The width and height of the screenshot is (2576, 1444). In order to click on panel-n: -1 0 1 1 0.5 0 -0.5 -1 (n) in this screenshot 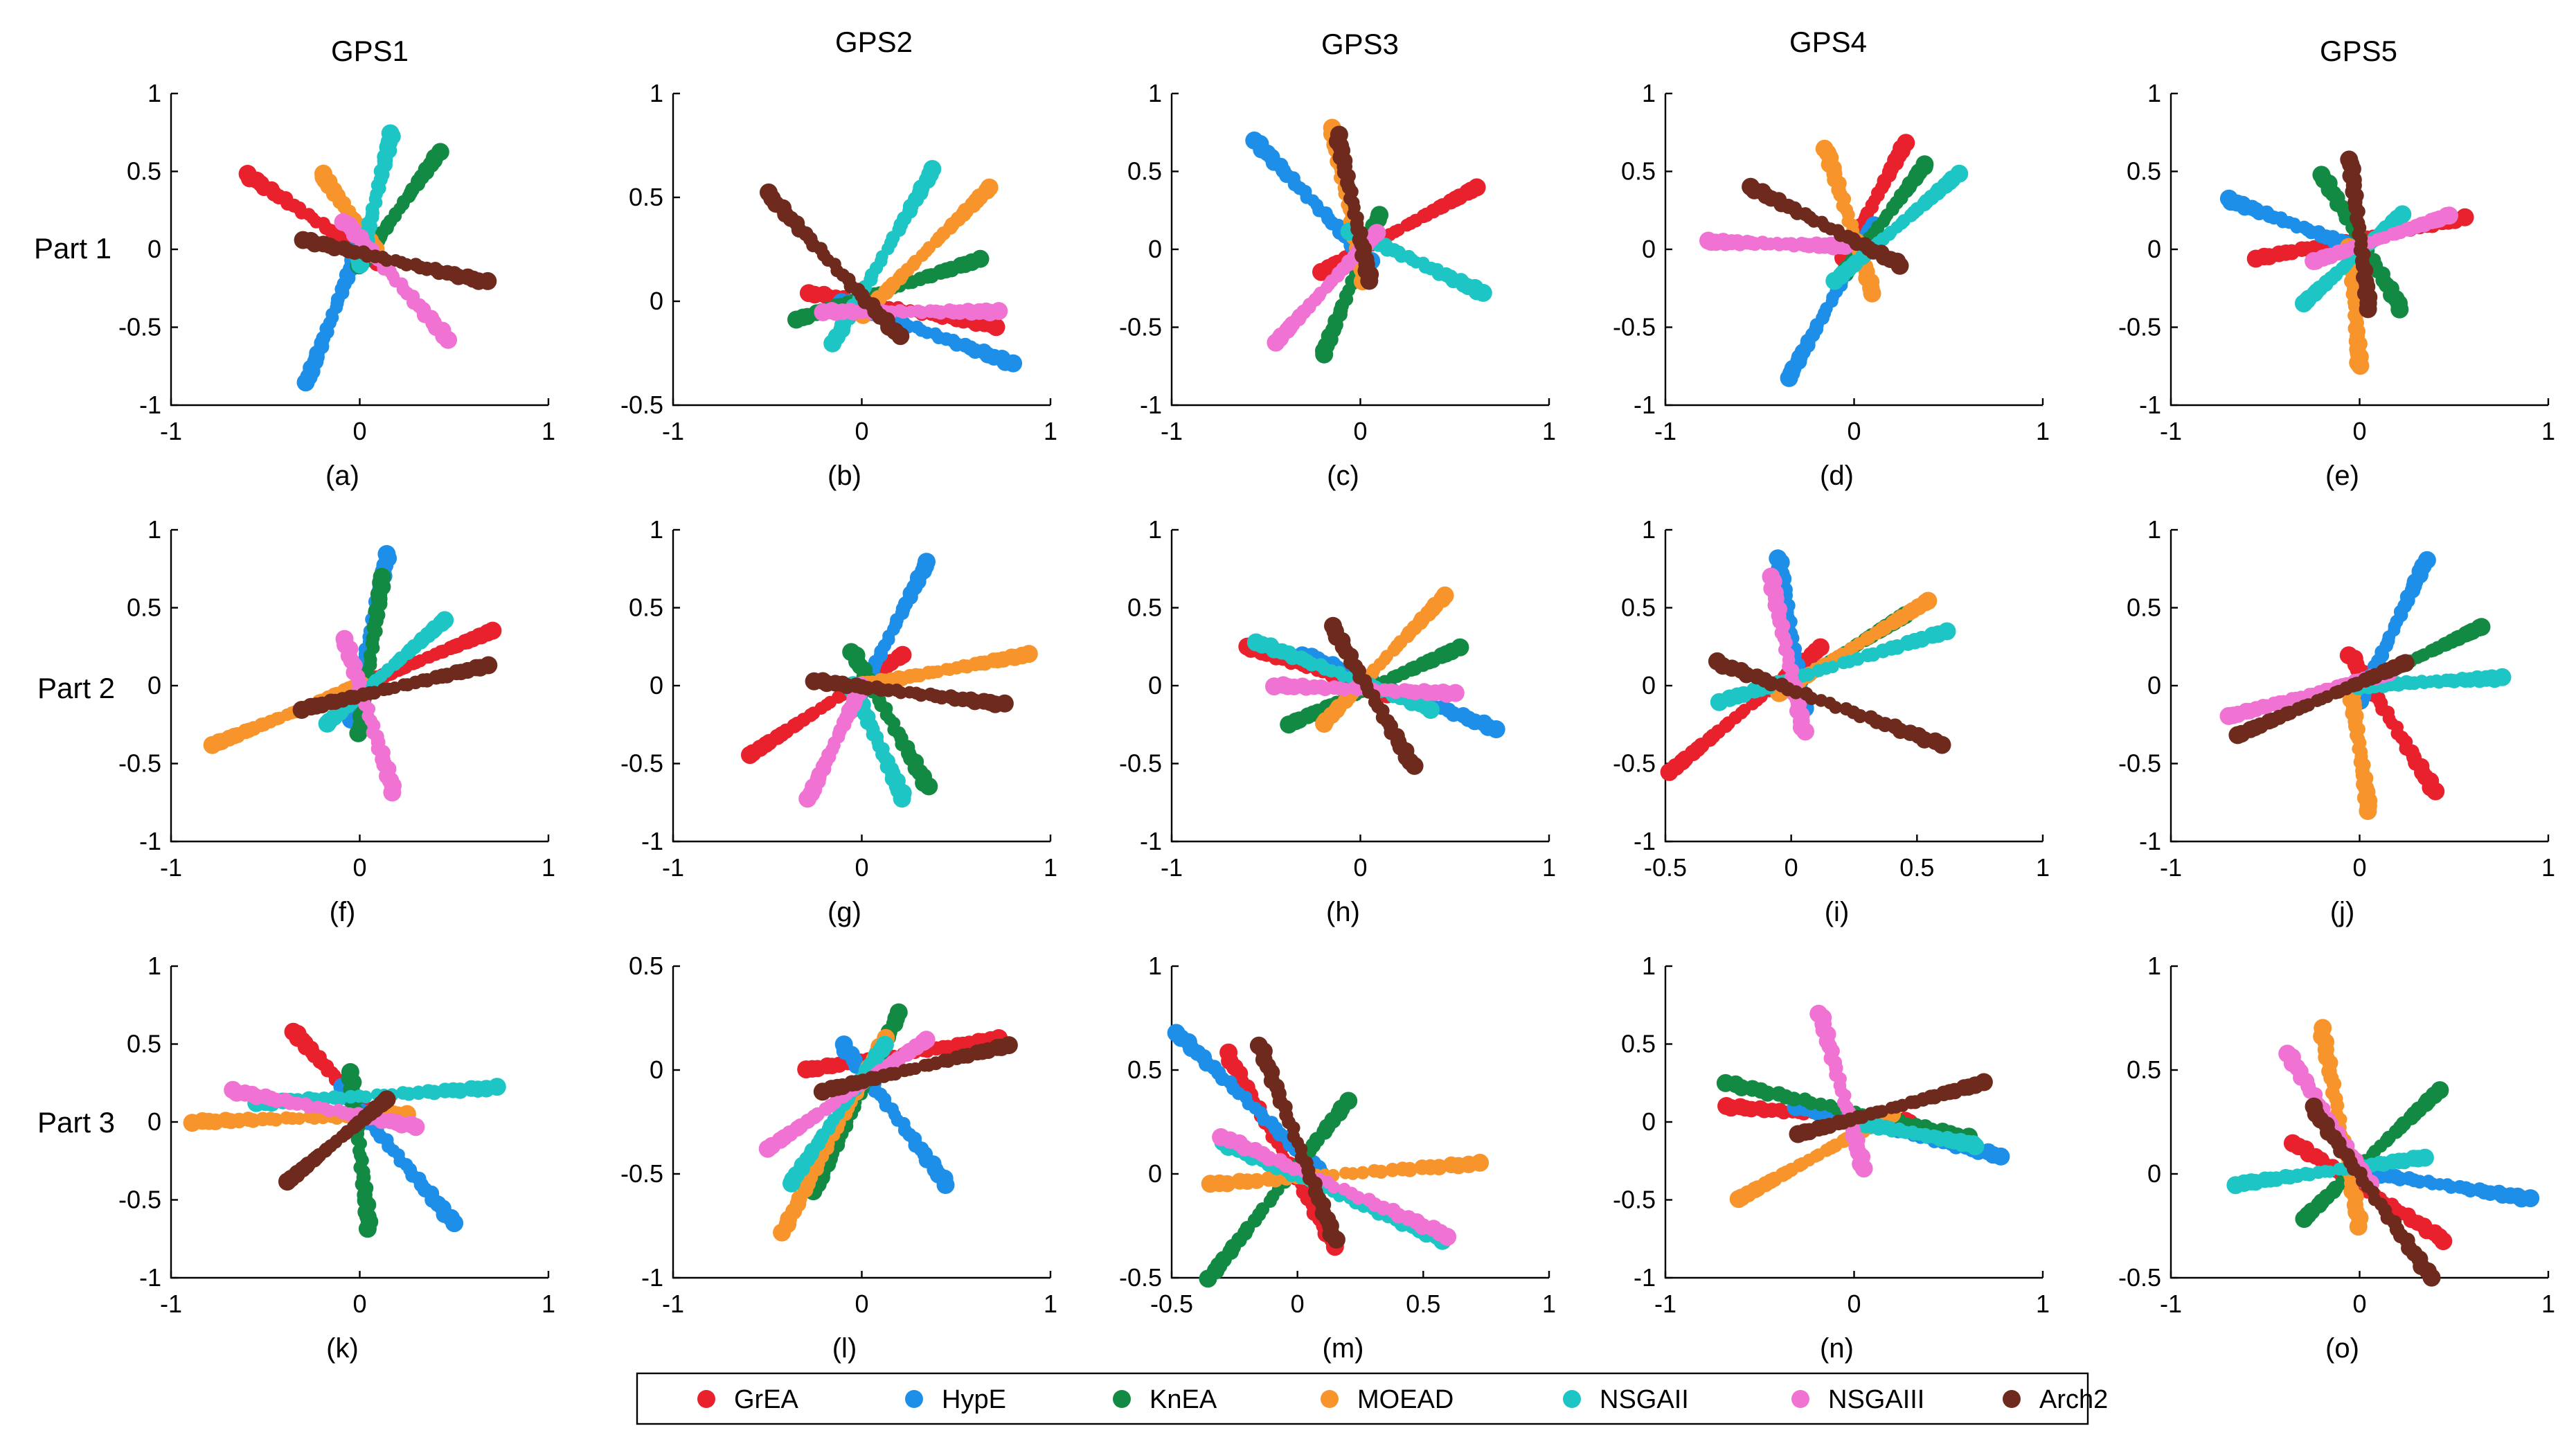, I will do `click(1831, 1158)`.